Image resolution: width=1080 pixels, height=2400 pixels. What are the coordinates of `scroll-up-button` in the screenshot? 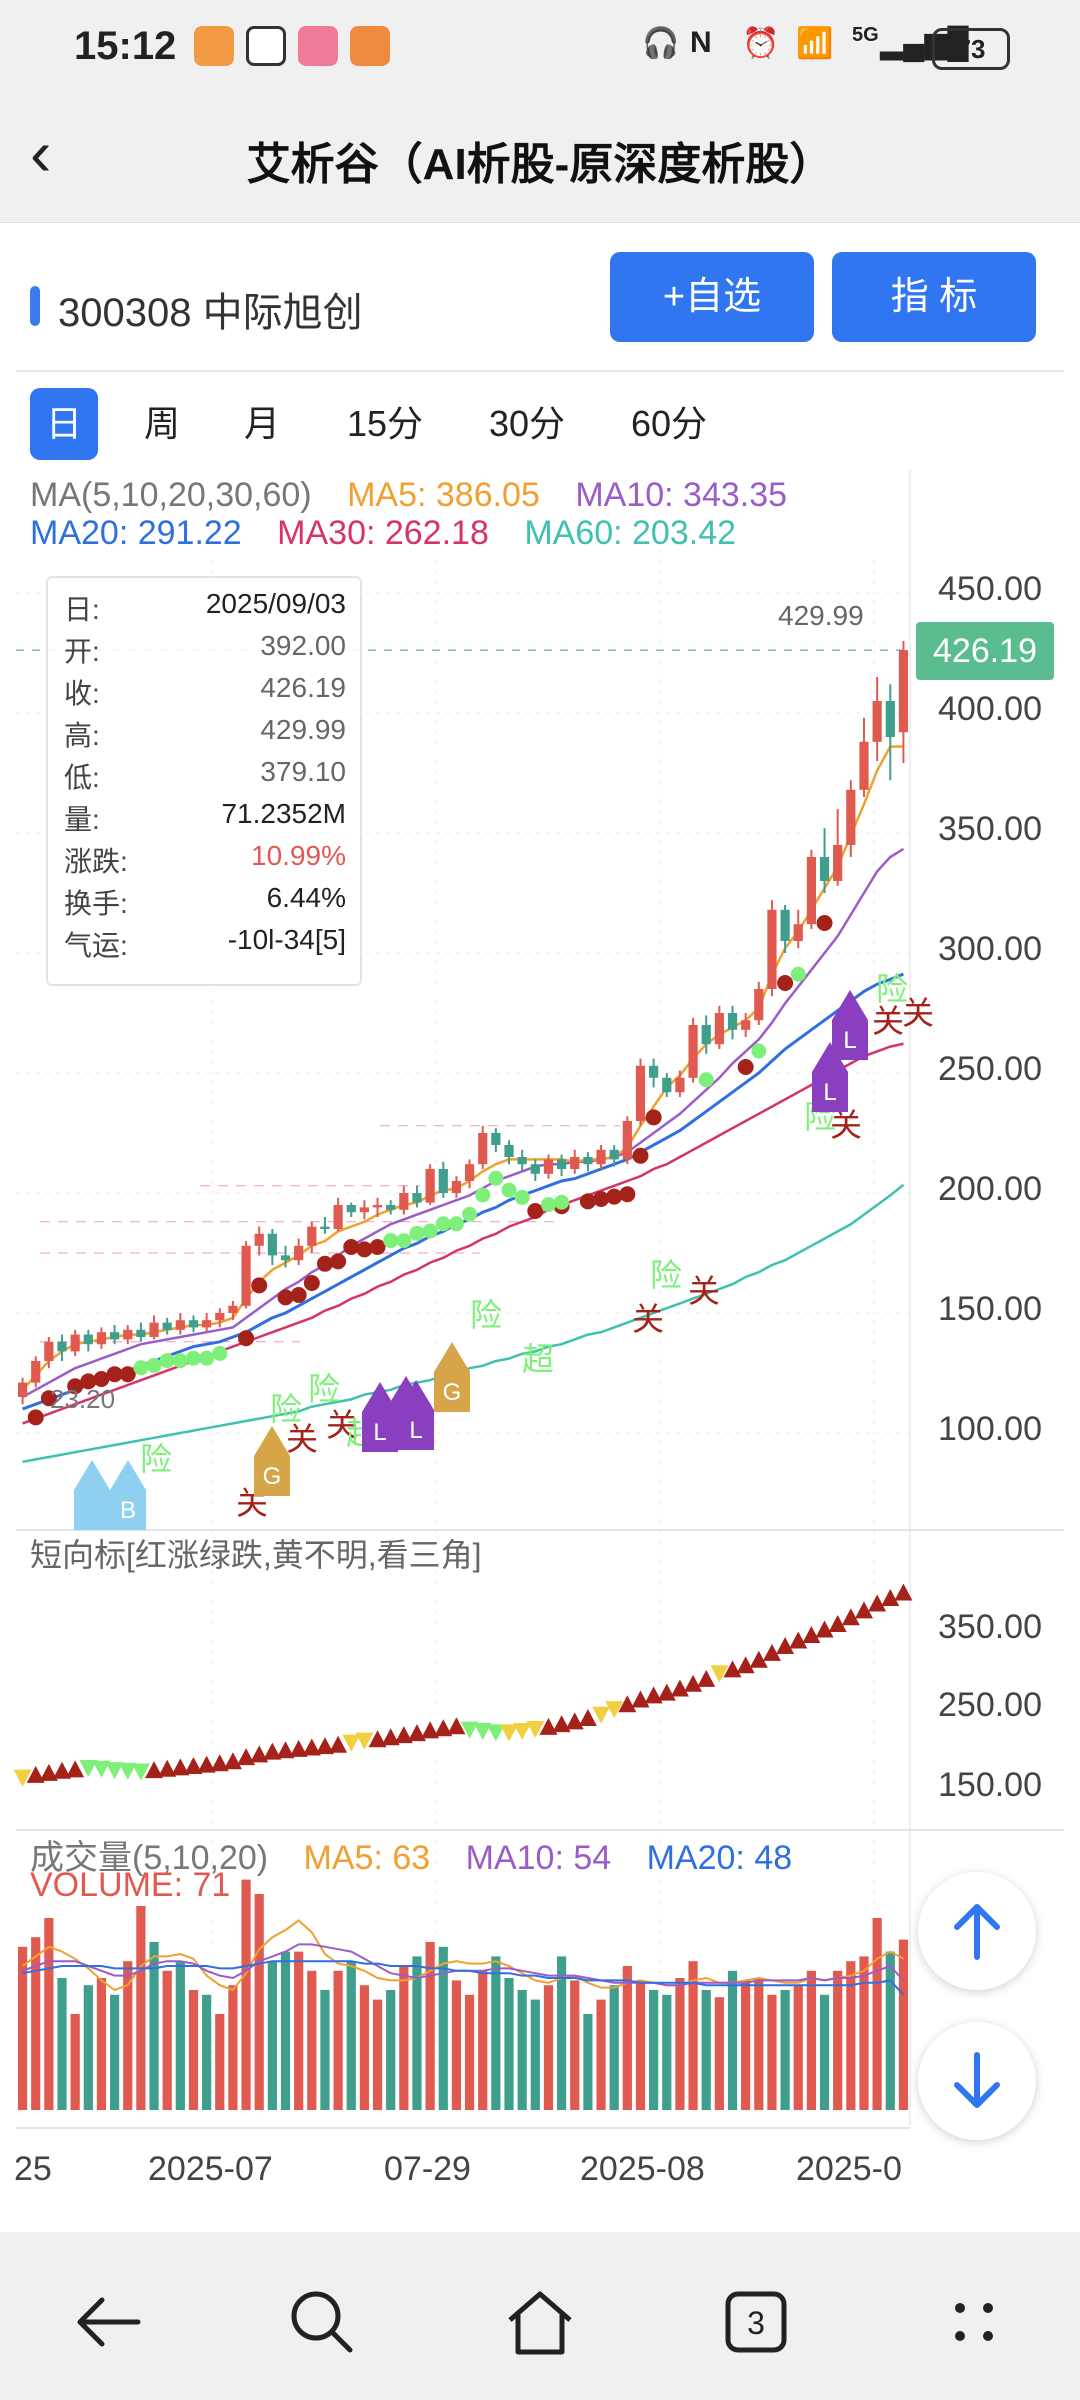 It's located at (977, 1931).